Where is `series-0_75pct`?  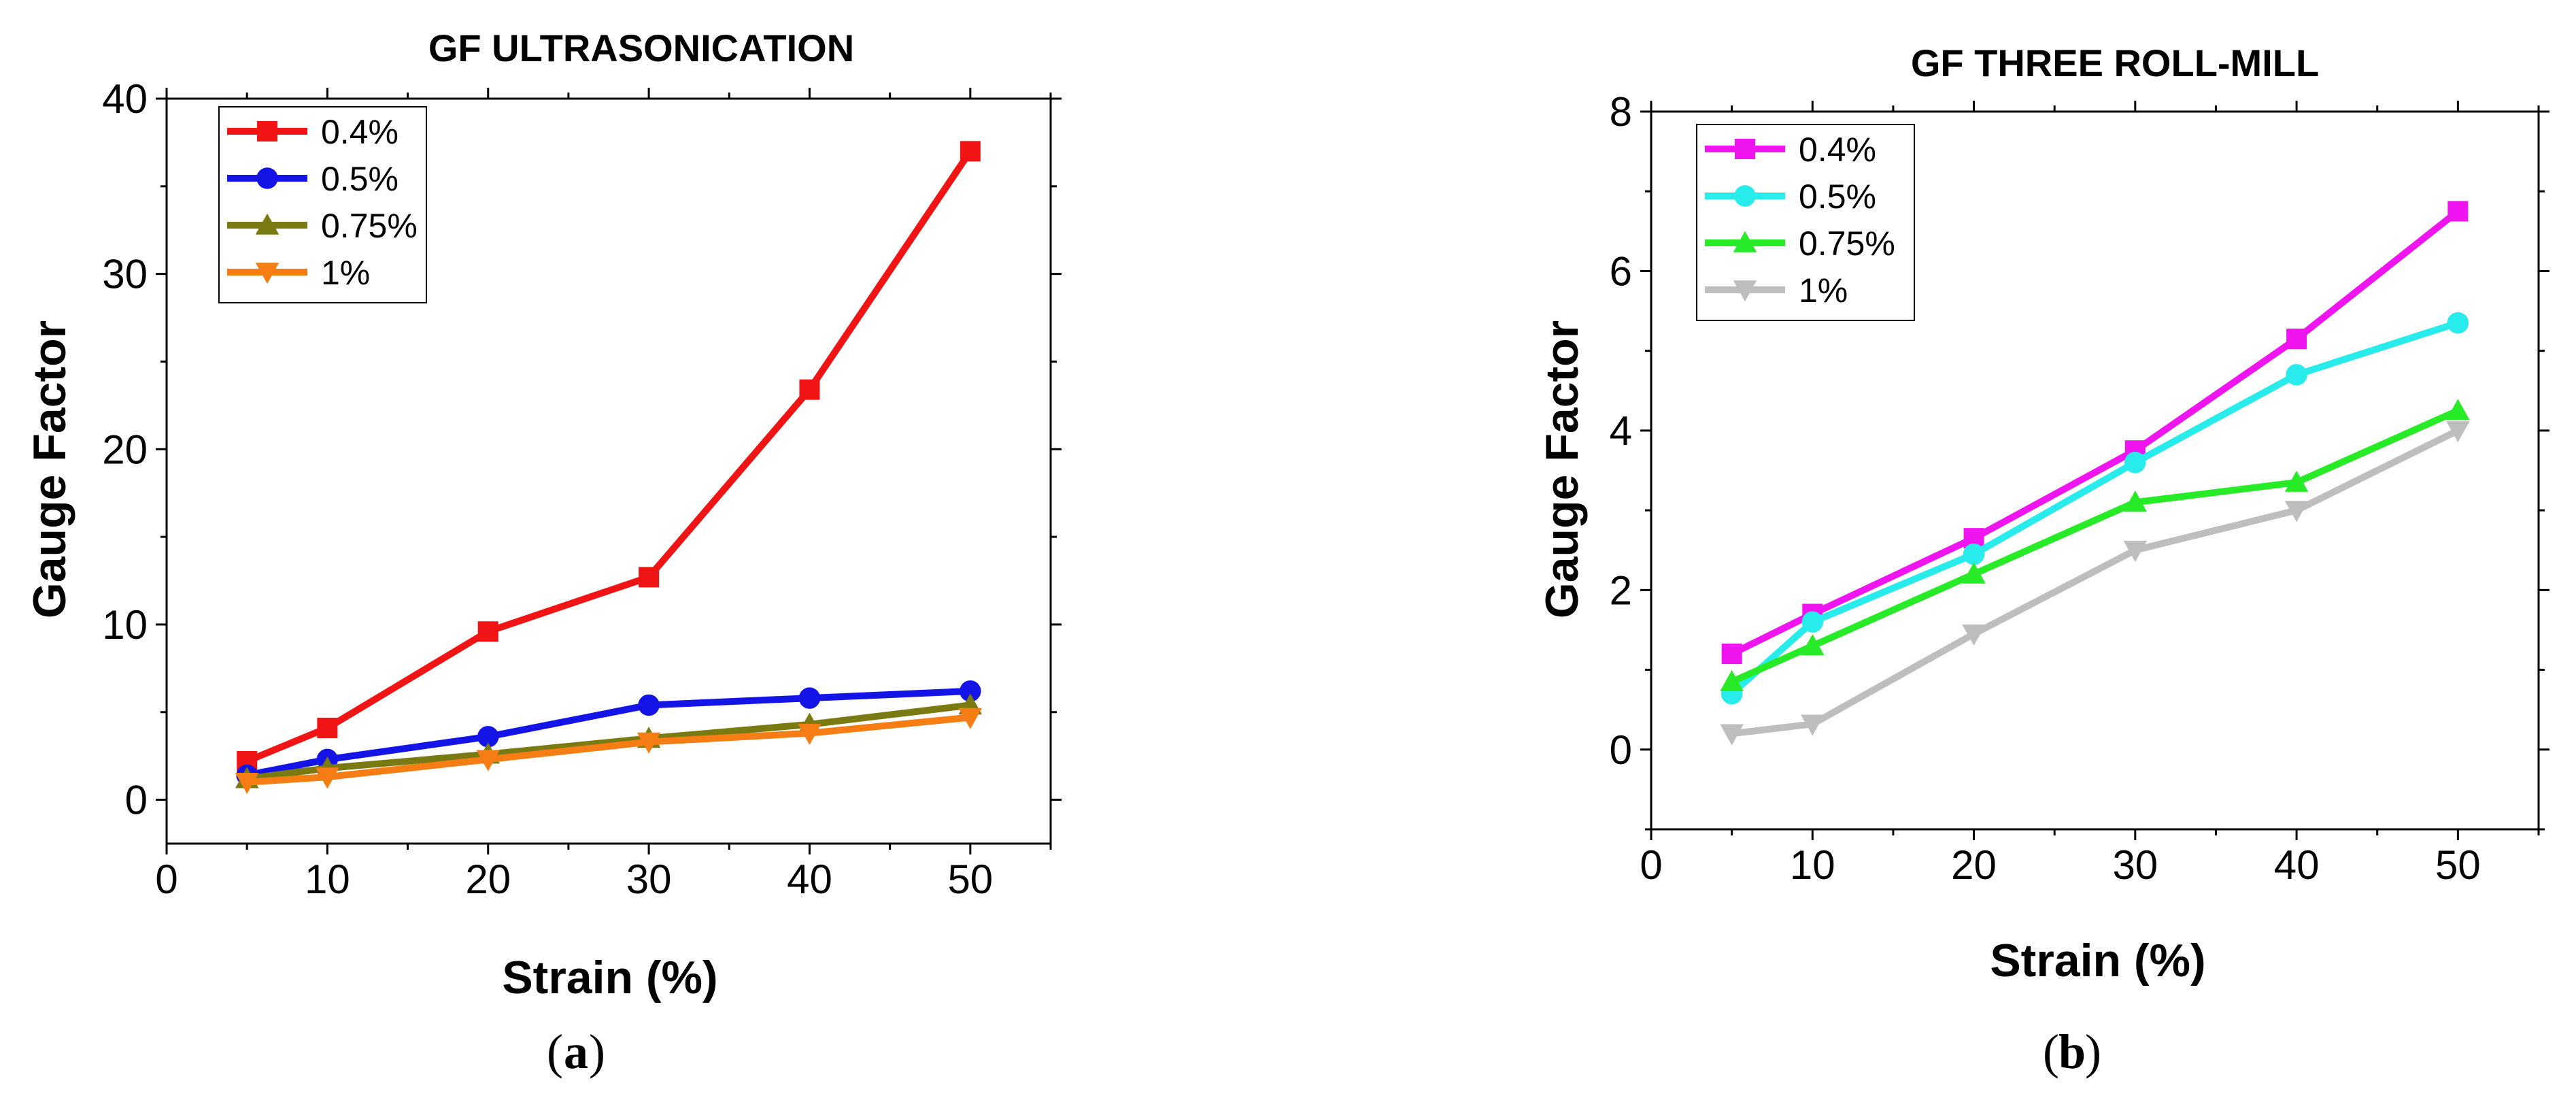 series-0_75pct is located at coordinates (2095, 545).